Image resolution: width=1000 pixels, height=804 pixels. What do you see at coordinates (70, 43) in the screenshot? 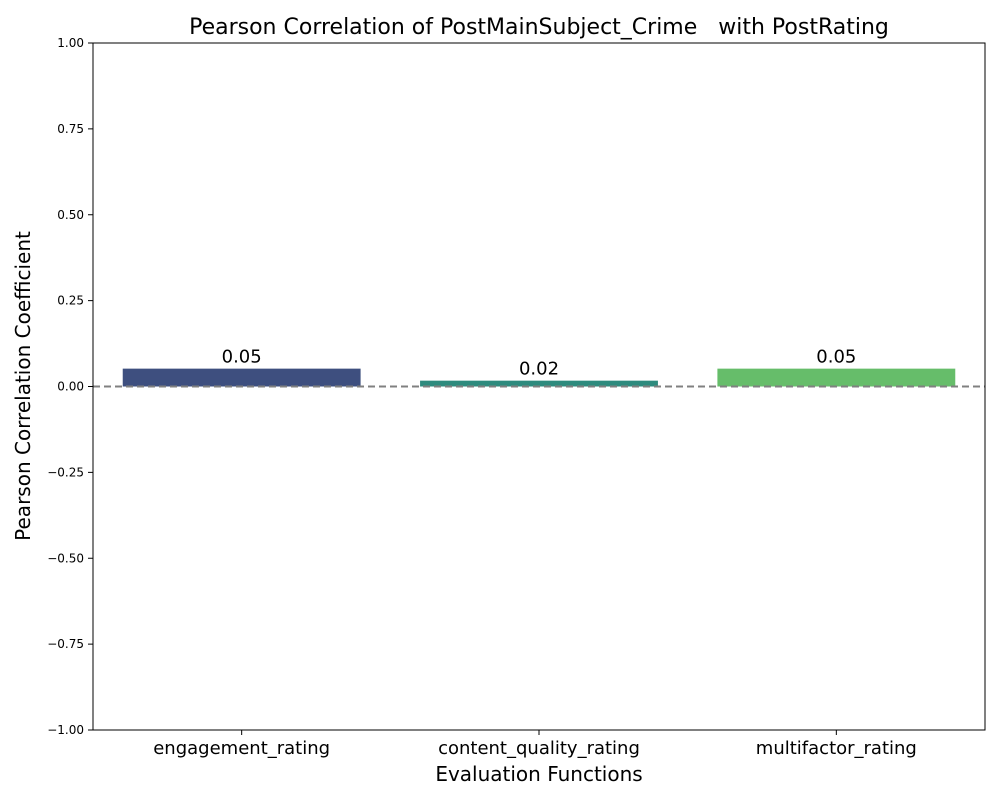
I see `y-tick-label: 1.00` at bounding box center [70, 43].